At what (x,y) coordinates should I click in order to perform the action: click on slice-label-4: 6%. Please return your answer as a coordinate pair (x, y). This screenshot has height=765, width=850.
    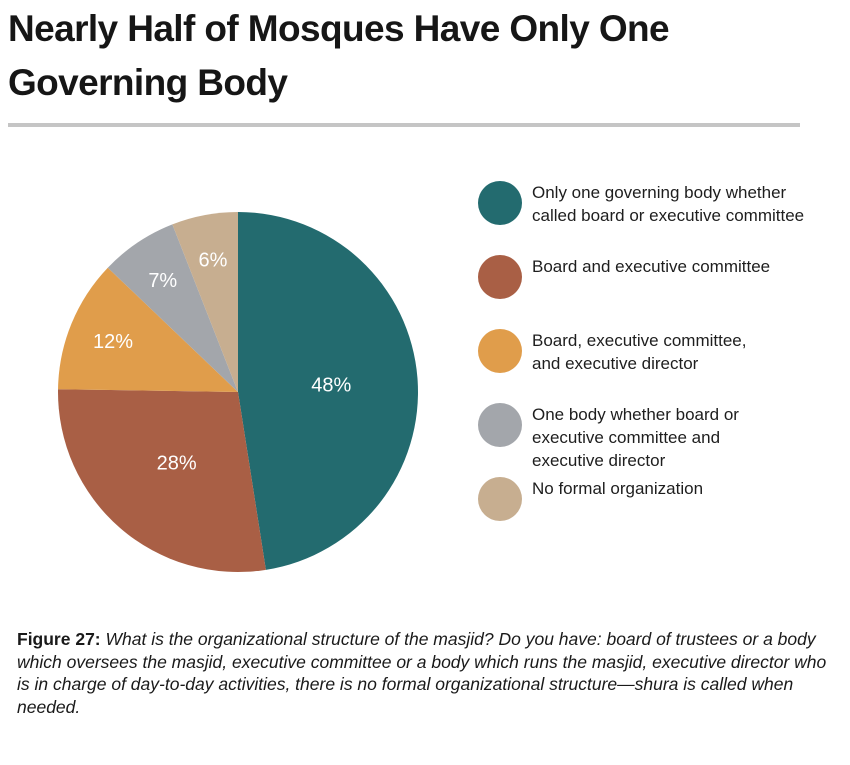
    Looking at the image, I should click on (212, 260).